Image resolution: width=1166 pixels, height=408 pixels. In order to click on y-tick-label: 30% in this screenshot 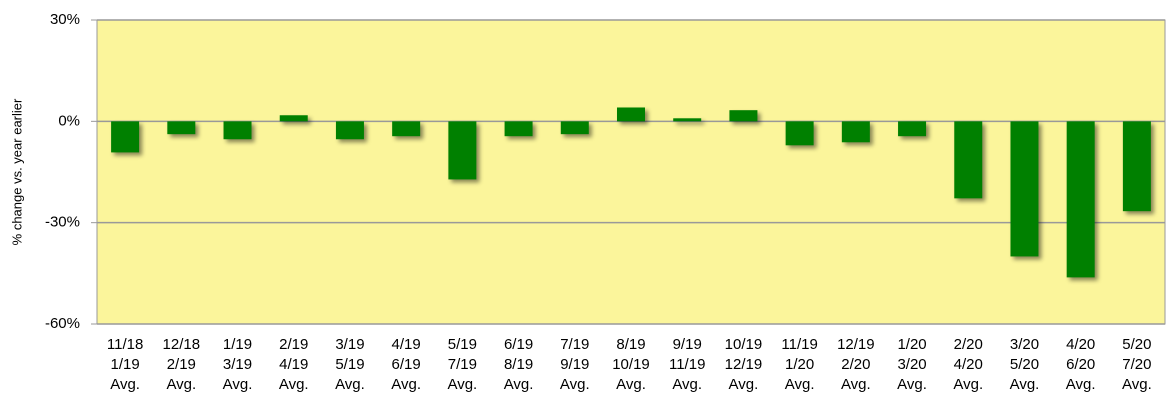, I will do `click(65, 19)`.